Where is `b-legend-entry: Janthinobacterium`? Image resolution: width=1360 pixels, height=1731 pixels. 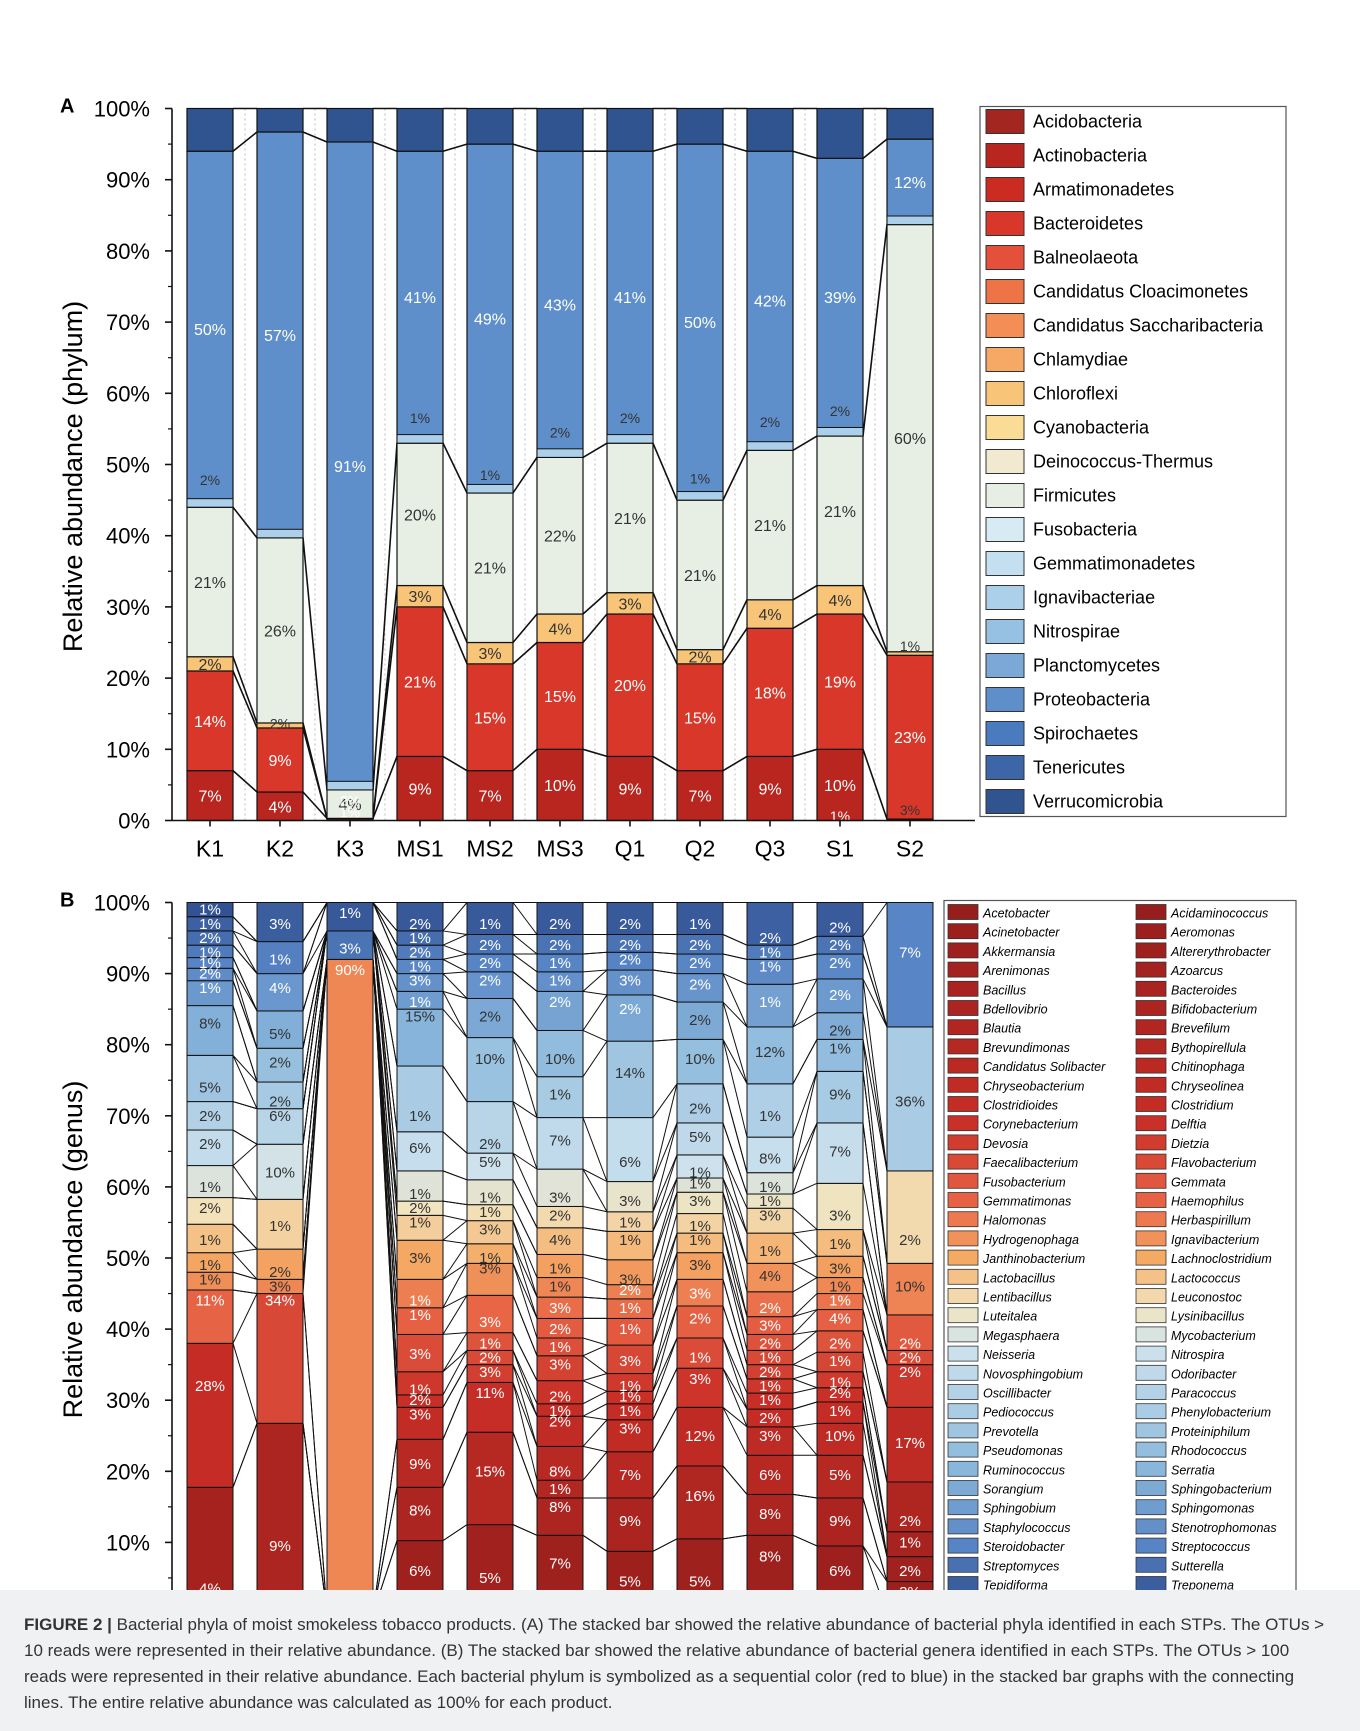 b-legend-entry: Janthinobacterium is located at coordinates (1033, 1259).